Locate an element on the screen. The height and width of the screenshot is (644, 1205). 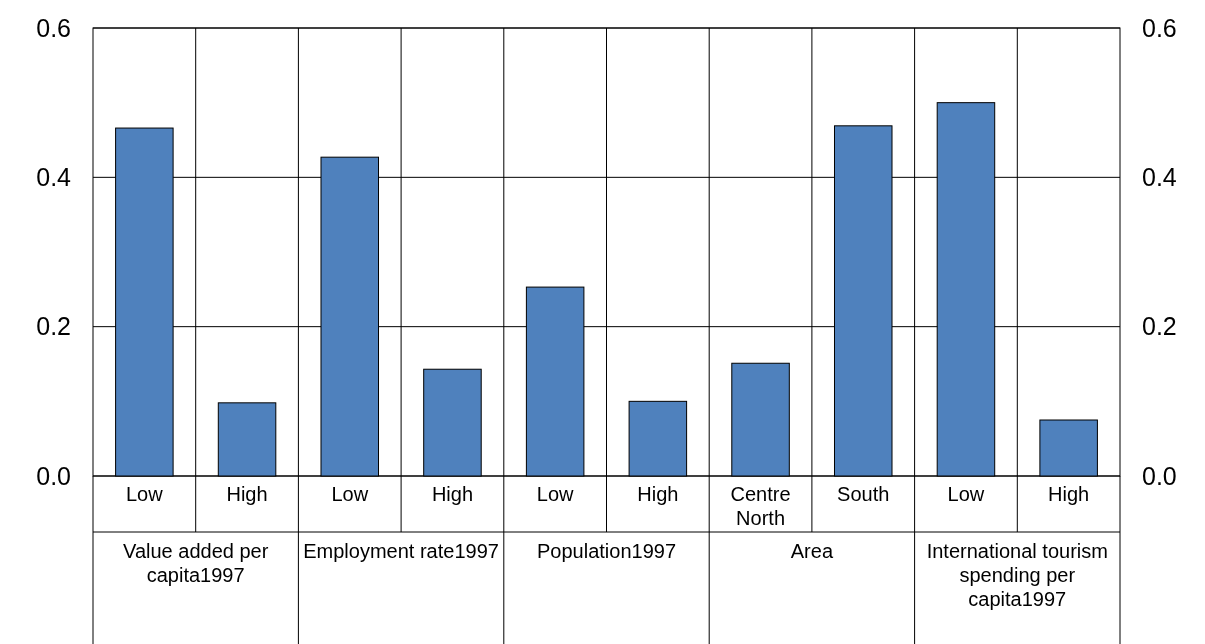
y2-tick-label: 0.2 is located at coordinates (1159, 326).